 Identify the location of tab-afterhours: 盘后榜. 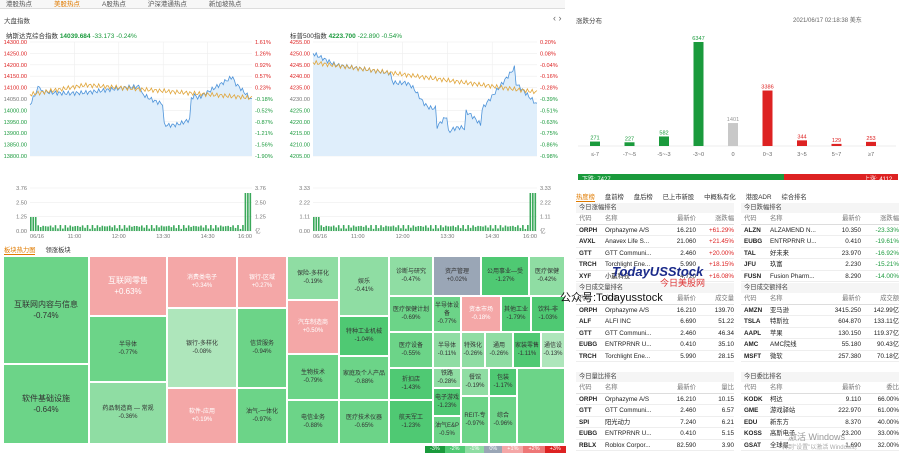
(643, 197).